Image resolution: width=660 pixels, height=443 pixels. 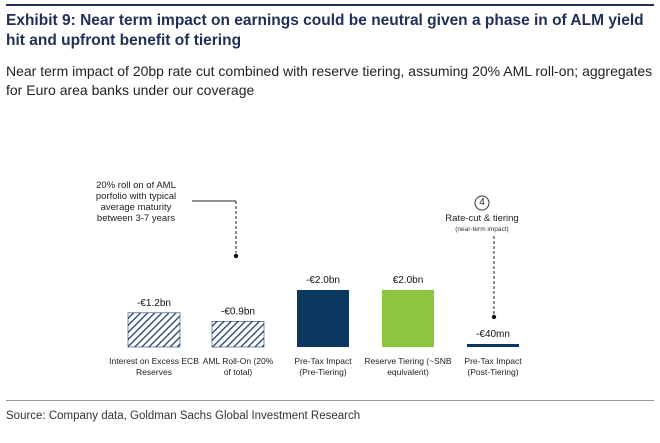 I want to click on data-label-5: -€40mn, so click(x=493, y=334).